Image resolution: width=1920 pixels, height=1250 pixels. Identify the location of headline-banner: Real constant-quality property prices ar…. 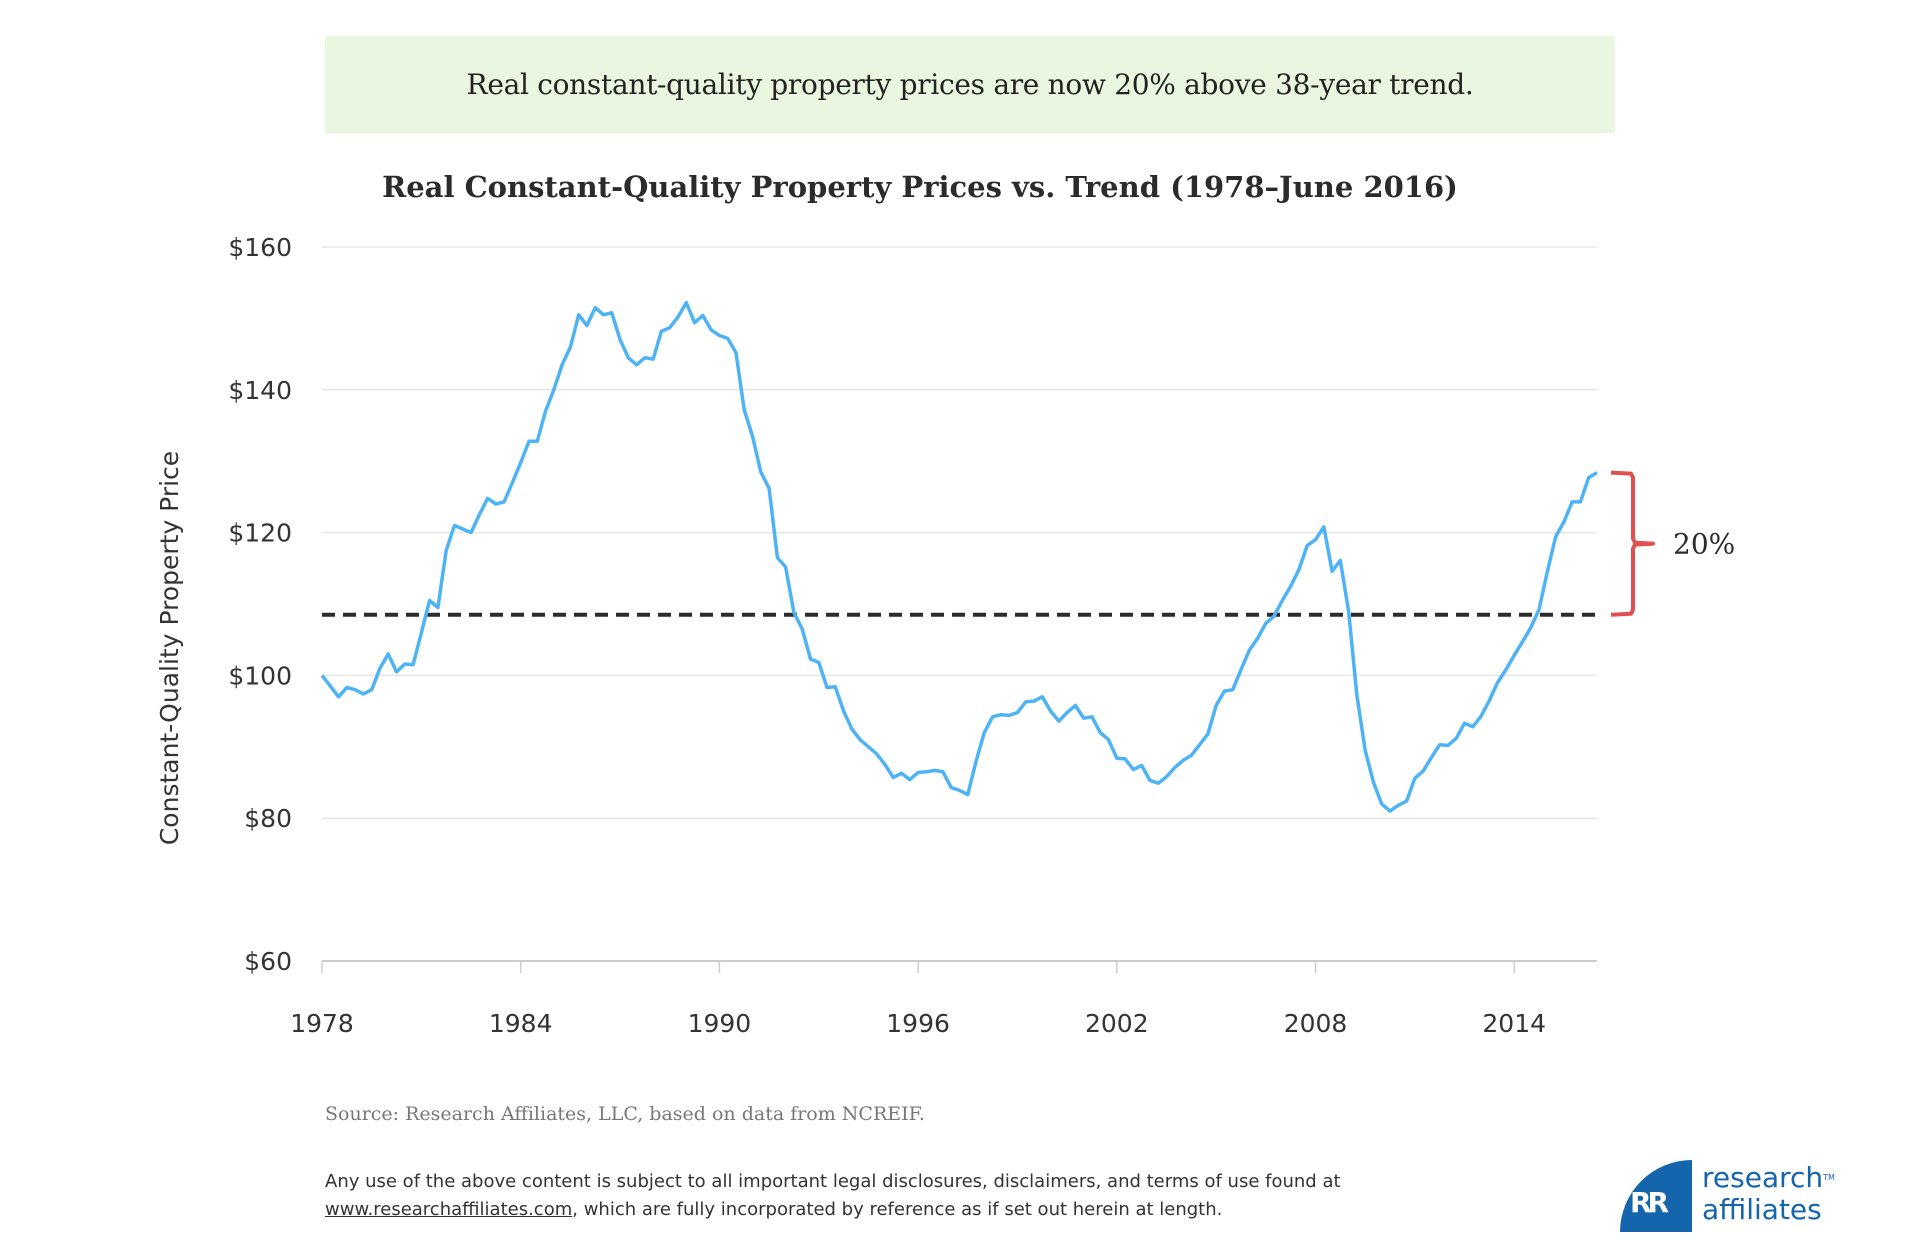
(970, 84).